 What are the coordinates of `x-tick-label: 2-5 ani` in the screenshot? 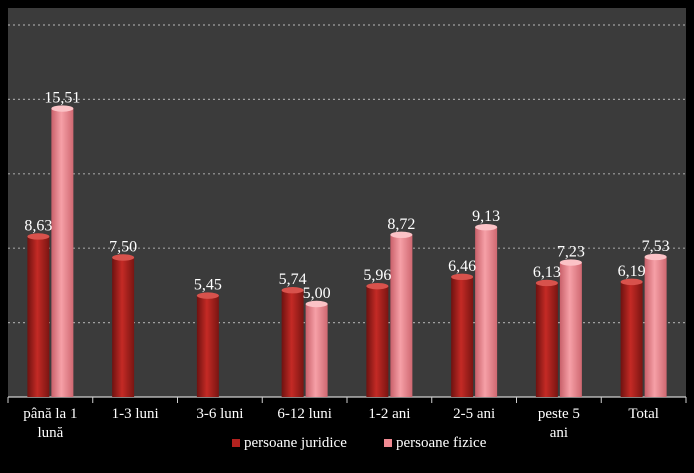 It's located at (474, 414).